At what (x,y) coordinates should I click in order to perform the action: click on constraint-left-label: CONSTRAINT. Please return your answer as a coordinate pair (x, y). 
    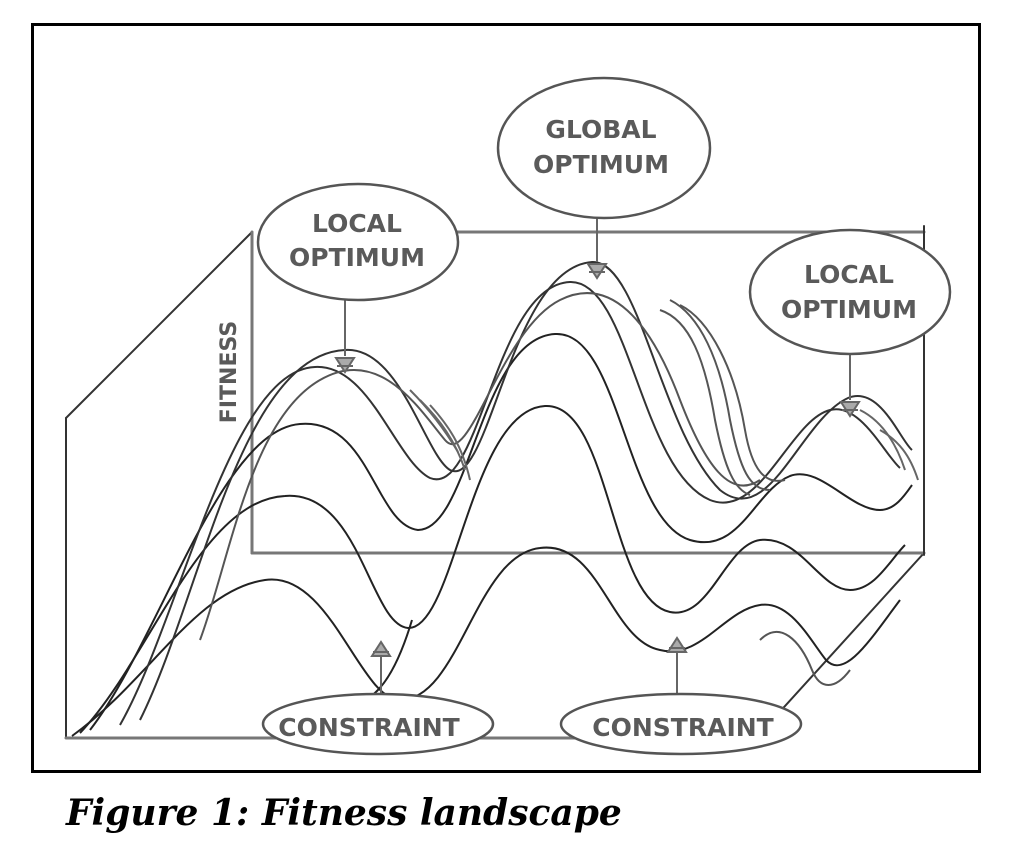
    Looking at the image, I should click on (368, 727).